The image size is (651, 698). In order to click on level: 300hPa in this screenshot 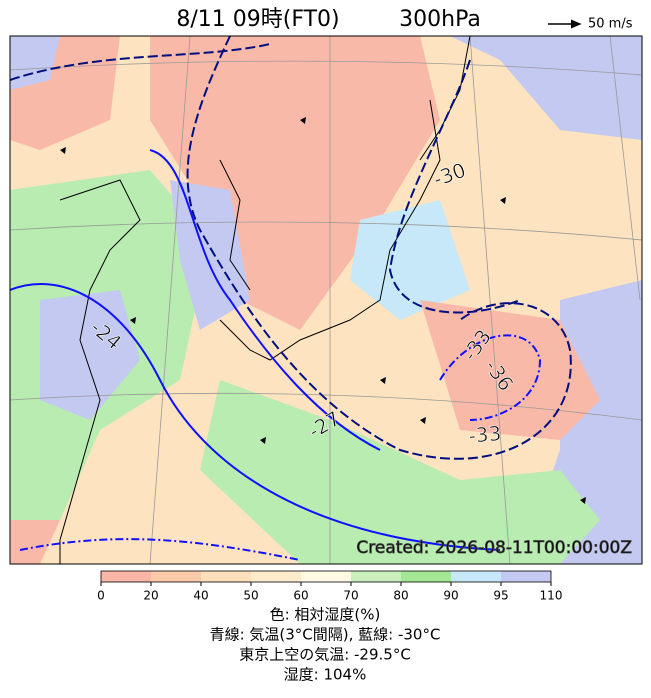, I will do `click(440, 19)`.